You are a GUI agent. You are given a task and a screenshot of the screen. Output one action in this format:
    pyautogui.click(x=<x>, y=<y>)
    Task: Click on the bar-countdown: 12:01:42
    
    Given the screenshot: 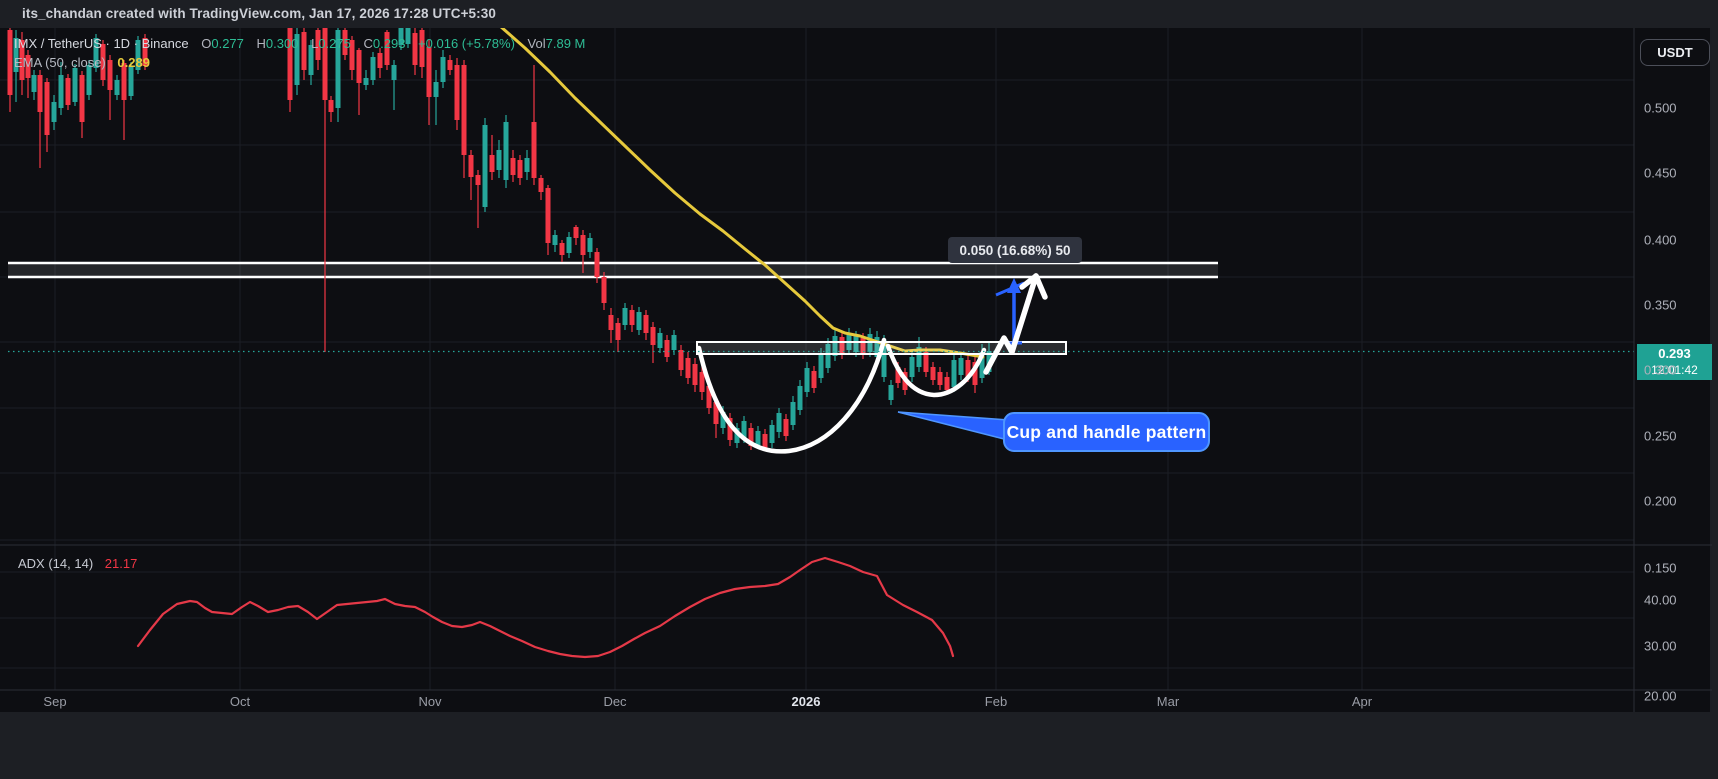 What is the action you would take?
    pyautogui.click(x=1674, y=369)
    